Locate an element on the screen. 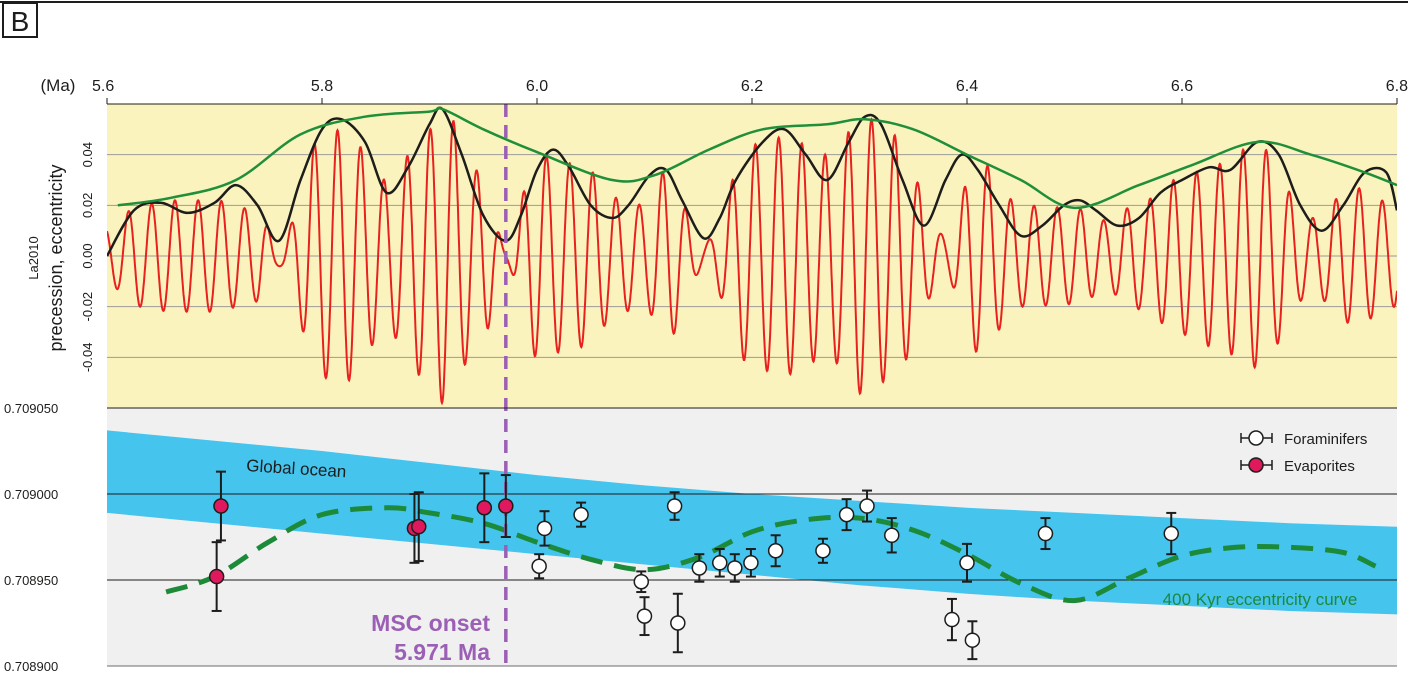 The image size is (1408, 681). strontium-y-axis-ticks: 0.708900 0.708950 0.709000 0.709050 is located at coordinates (31, 537).